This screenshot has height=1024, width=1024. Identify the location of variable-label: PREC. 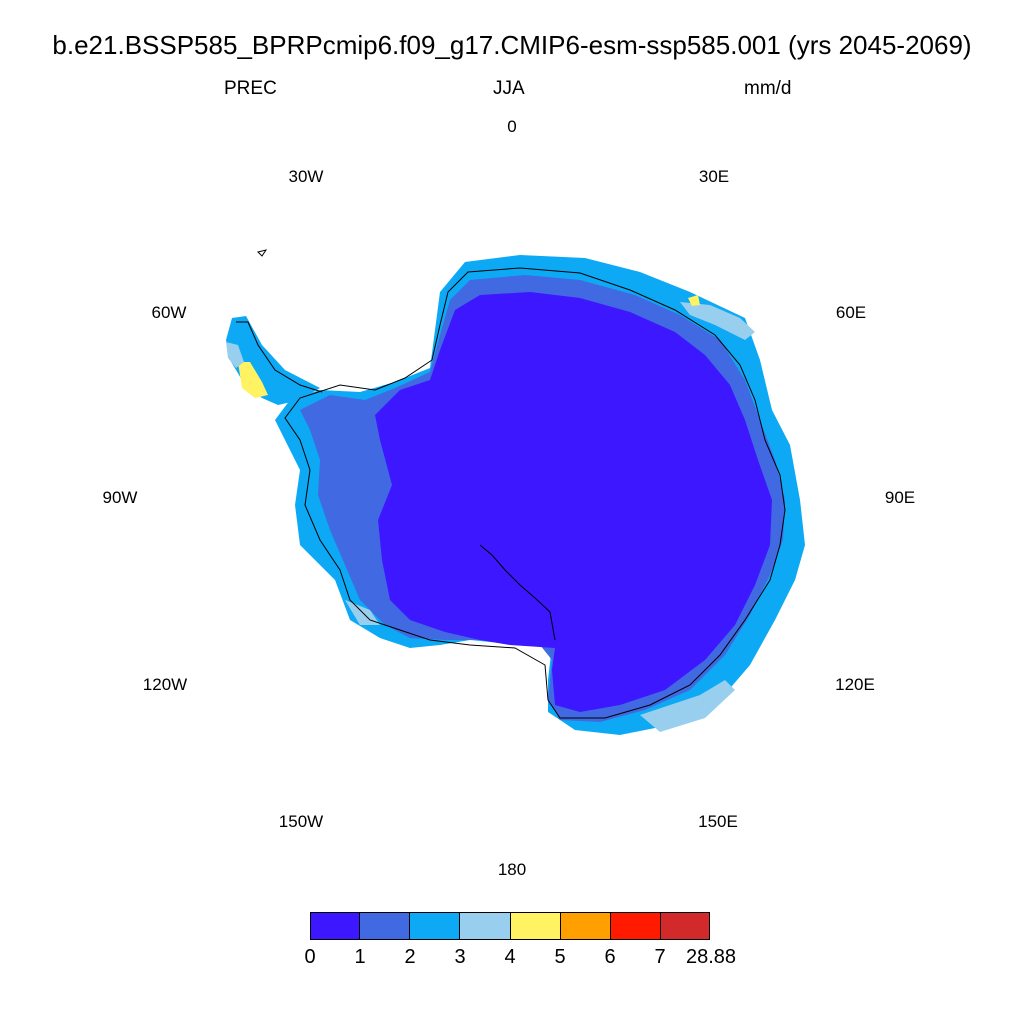
(250, 88).